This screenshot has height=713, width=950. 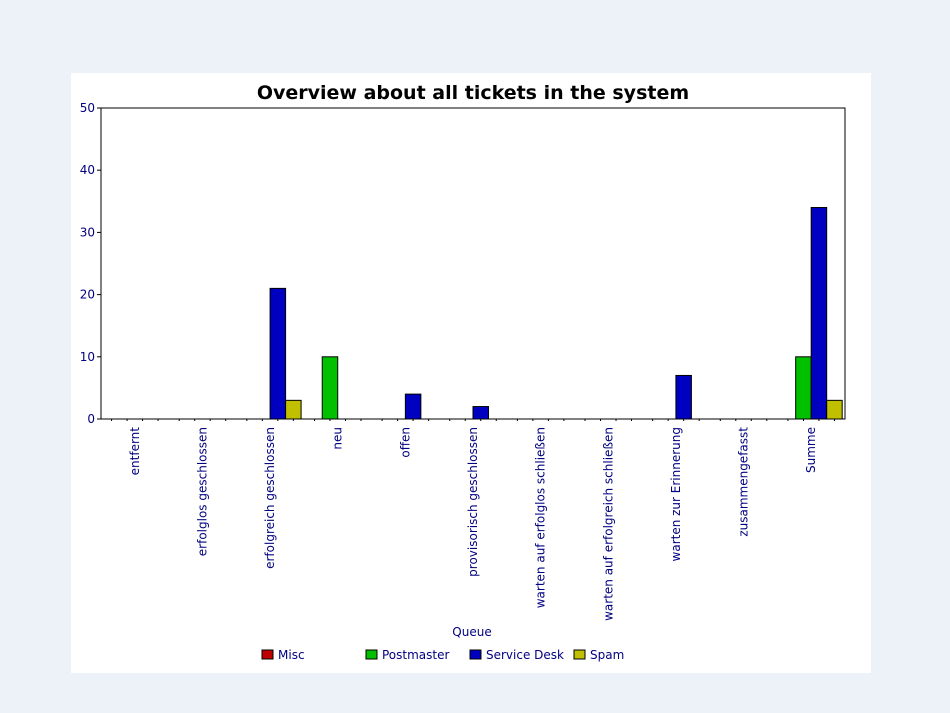 What do you see at coordinates (541, 517) in the screenshot?
I see `category-label: warten auf erfolglos schließen` at bounding box center [541, 517].